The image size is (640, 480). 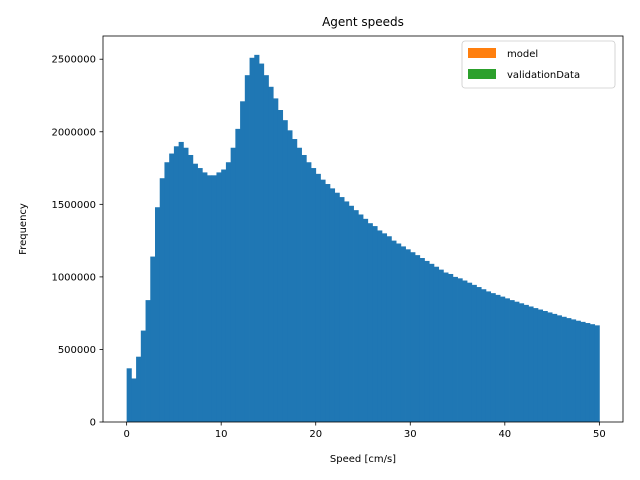 I want to click on x-tick-label: 0, so click(x=126, y=434).